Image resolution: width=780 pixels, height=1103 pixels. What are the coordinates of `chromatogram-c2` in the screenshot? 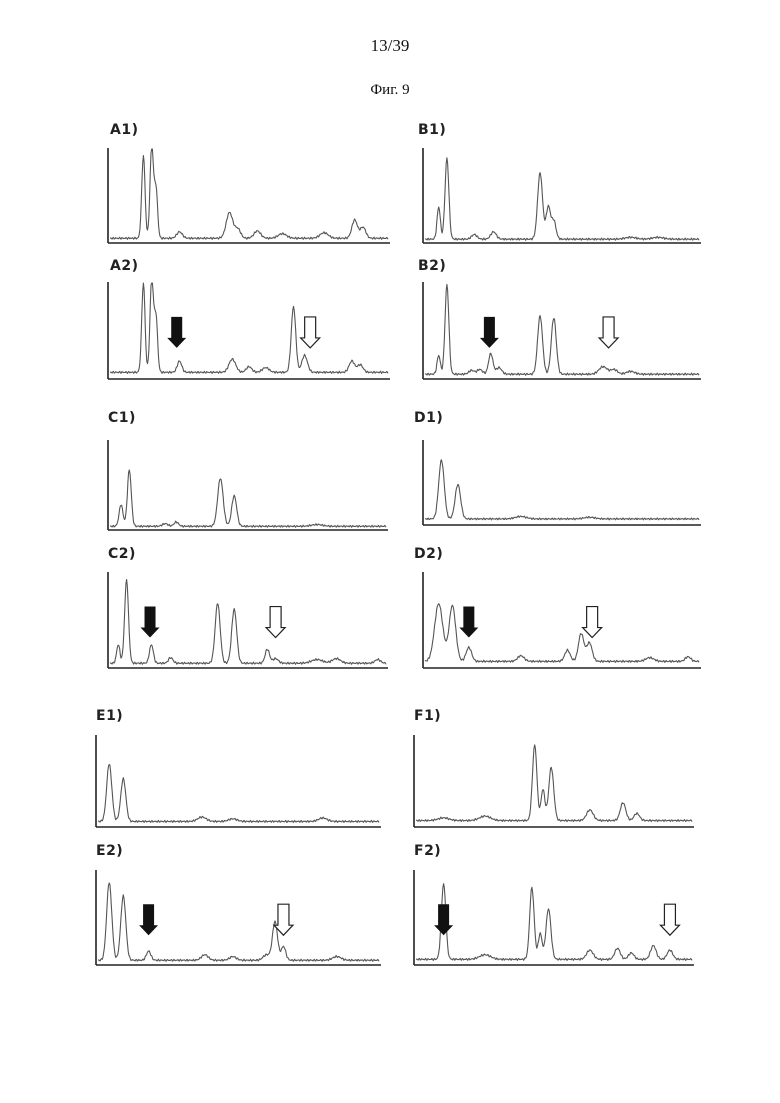 It's located at (248, 620).